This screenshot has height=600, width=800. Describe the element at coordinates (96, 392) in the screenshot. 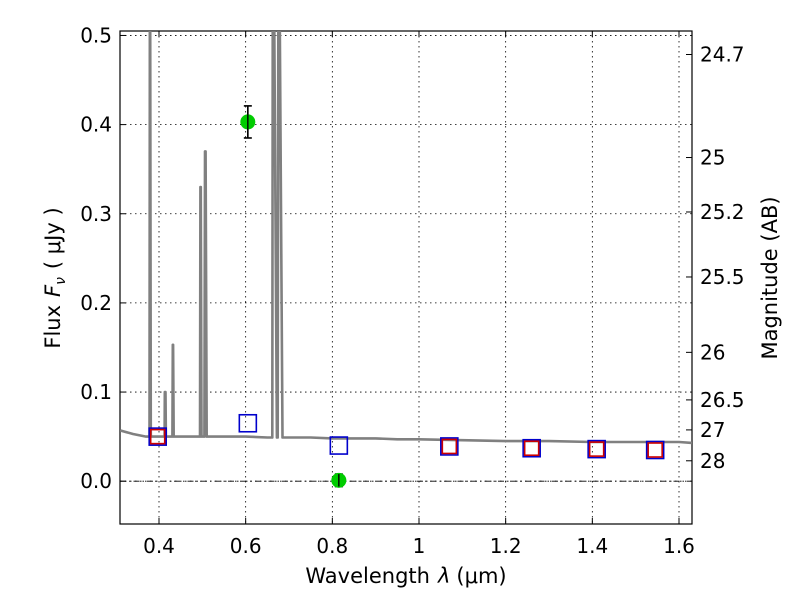

I see `y-tick-label: 0.1` at that location.